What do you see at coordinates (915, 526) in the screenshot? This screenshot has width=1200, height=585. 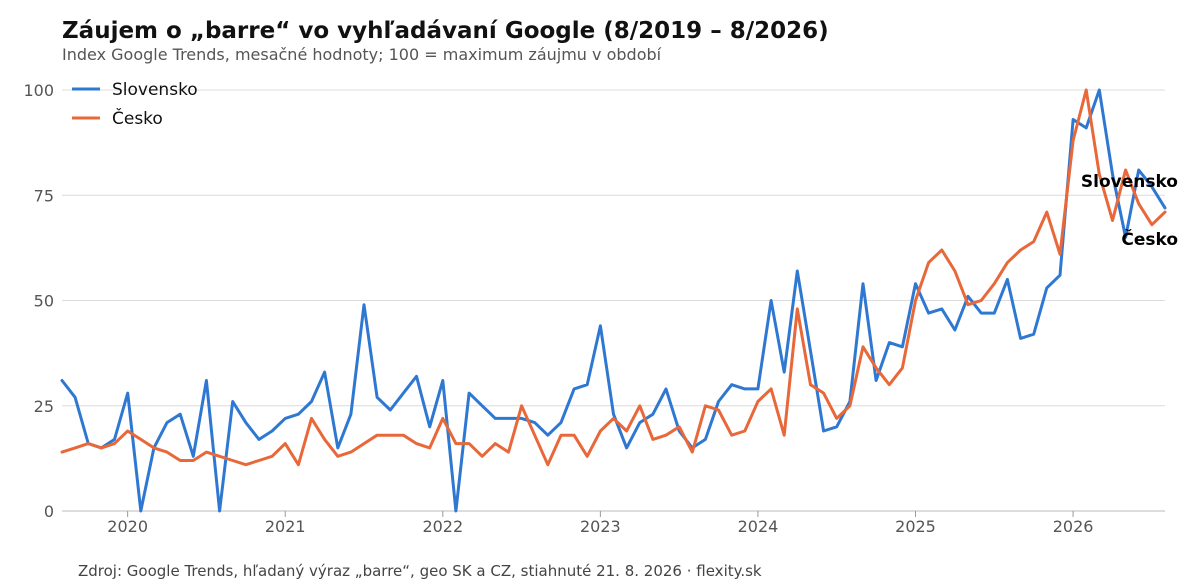 I see `x-tick-label-2025: 2025` at bounding box center [915, 526].